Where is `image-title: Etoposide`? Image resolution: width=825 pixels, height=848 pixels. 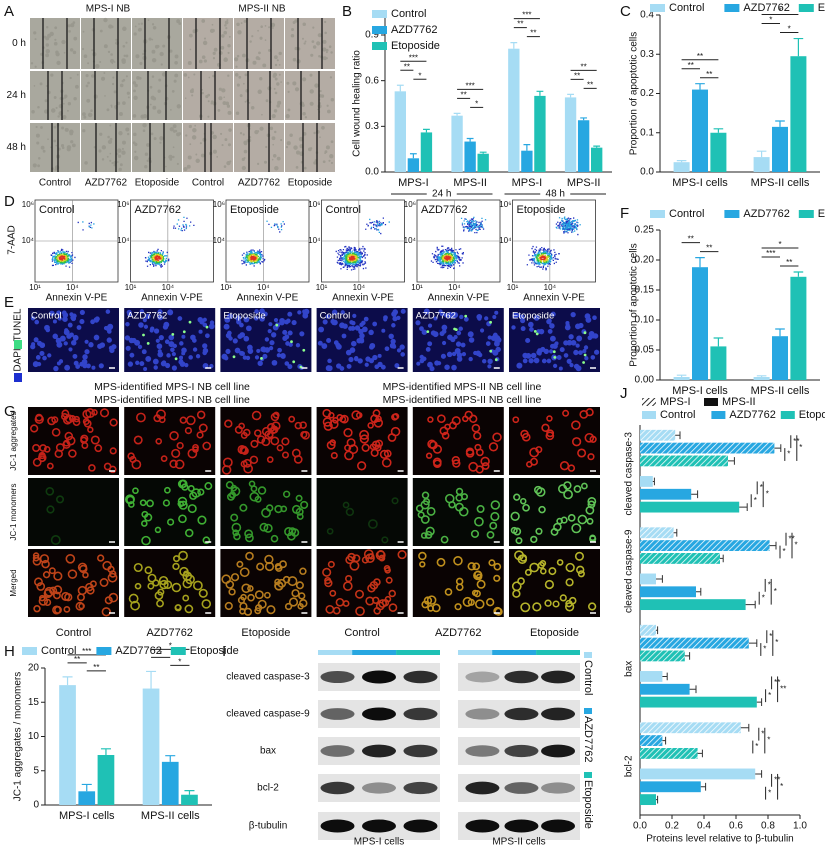 image-title: Etoposide is located at coordinates (533, 316).